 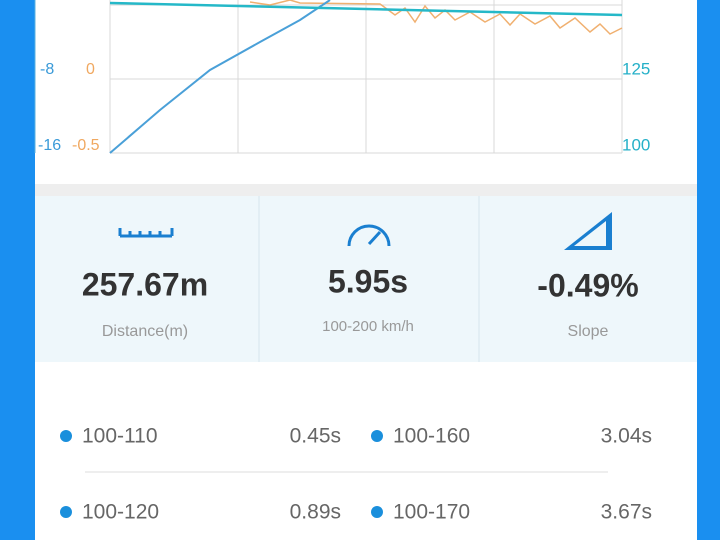 I want to click on split-range: 100-160, so click(x=431, y=436).